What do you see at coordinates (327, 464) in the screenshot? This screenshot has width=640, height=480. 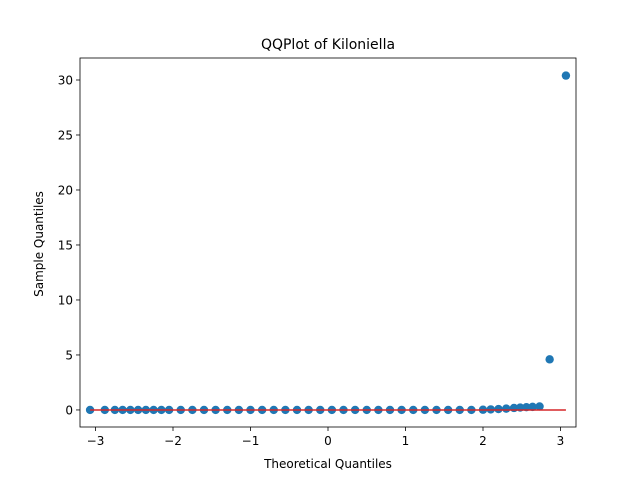 I see `x-axis-label: Theoretical Quantiles` at bounding box center [327, 464].